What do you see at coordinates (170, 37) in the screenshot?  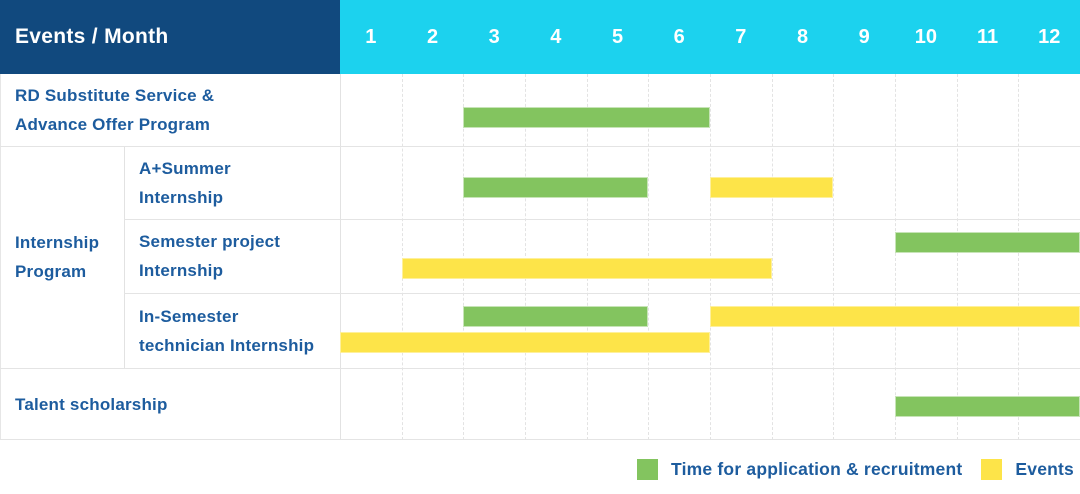 I see `header-events-month-cell: Events / Month` at bounding box center [170, 37].